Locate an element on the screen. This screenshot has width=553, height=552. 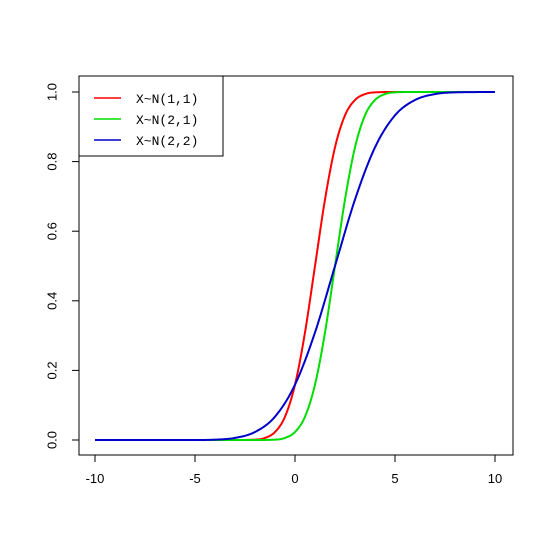
y-tick-label: 1.0 is located at coordinates (51, 92).